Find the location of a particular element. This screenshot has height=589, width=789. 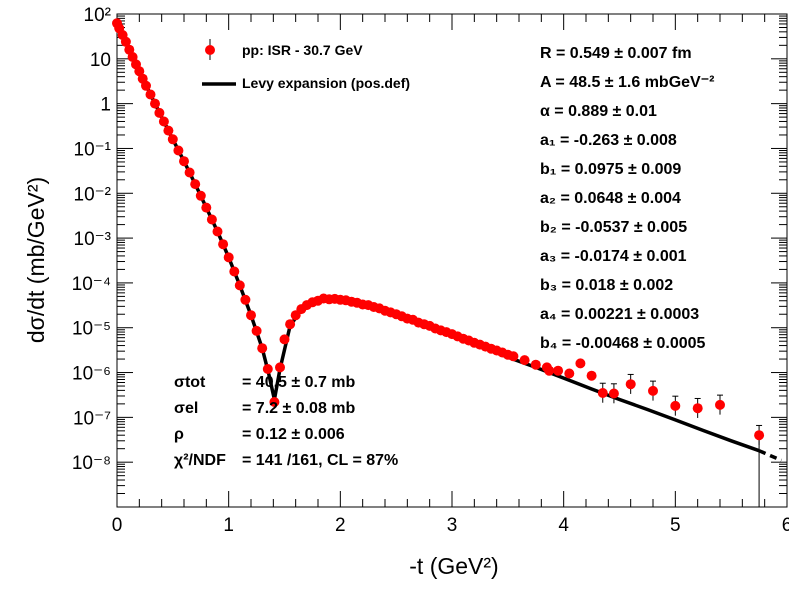

result-name: σtot is located at coordinates (190, 382).